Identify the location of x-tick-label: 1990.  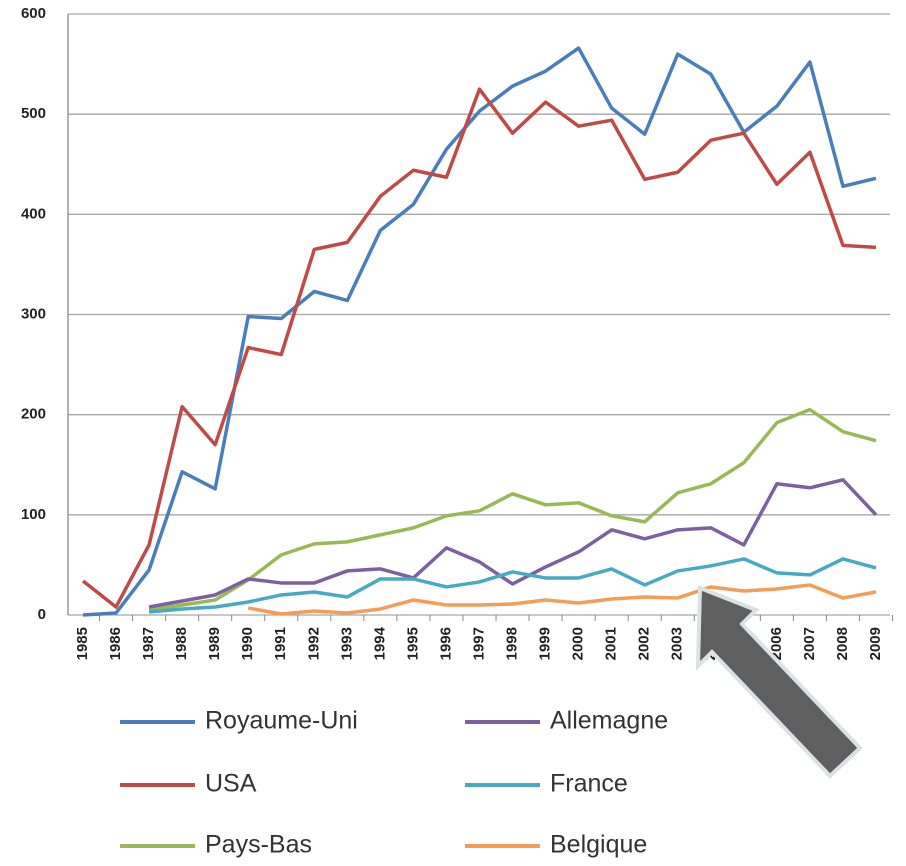
(247, 643).